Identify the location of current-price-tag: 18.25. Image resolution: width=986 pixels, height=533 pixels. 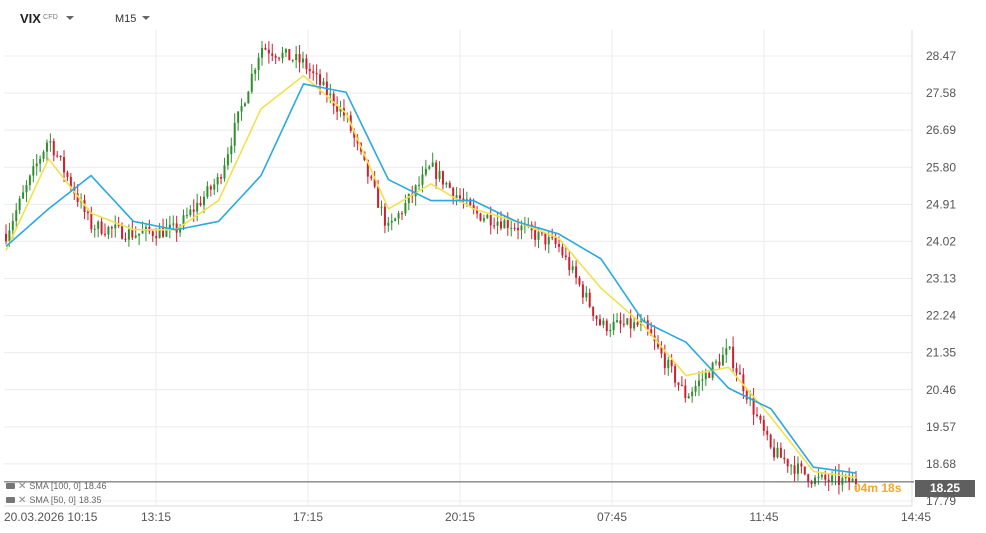
(945, 488).